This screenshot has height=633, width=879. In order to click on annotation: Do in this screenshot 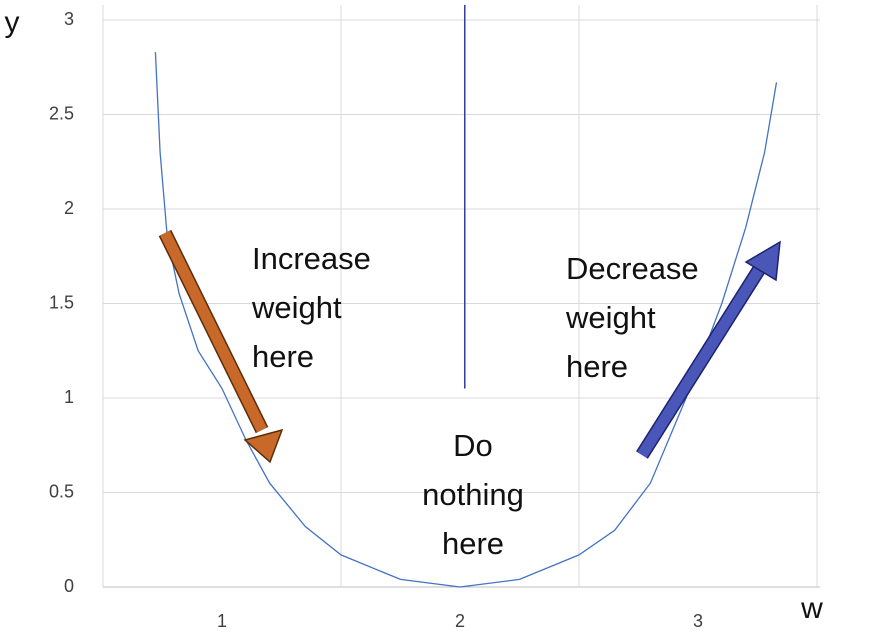, I will do `click(473, 445)`.